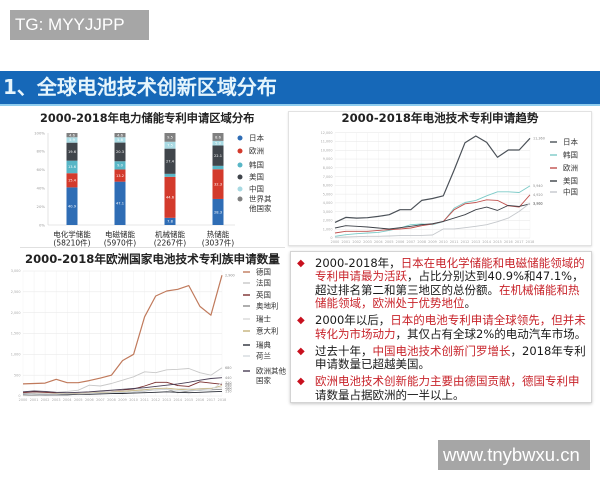  I want to click on highlighted-text: 日本在电化学储能和电磁储能领域的专利申请最为活跃, so click(450, 270).